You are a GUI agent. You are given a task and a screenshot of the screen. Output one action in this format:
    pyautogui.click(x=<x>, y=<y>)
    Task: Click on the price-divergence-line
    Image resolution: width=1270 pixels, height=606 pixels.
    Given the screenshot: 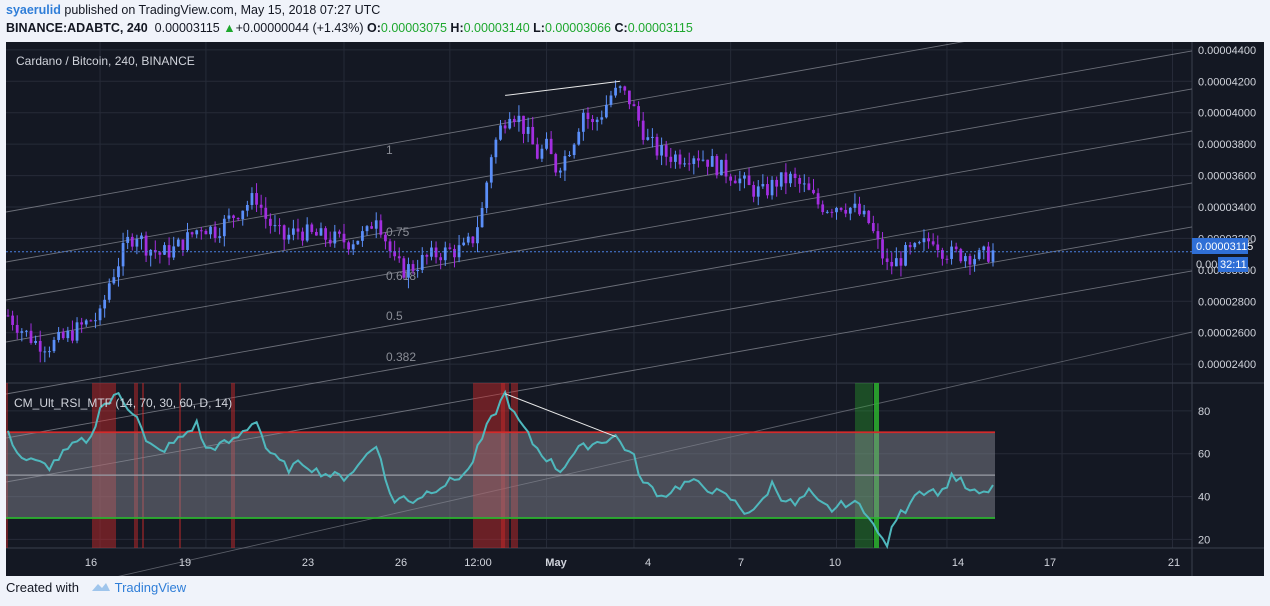 What is the action you would take?
    pyautogui.click(x=563, y=88)
    